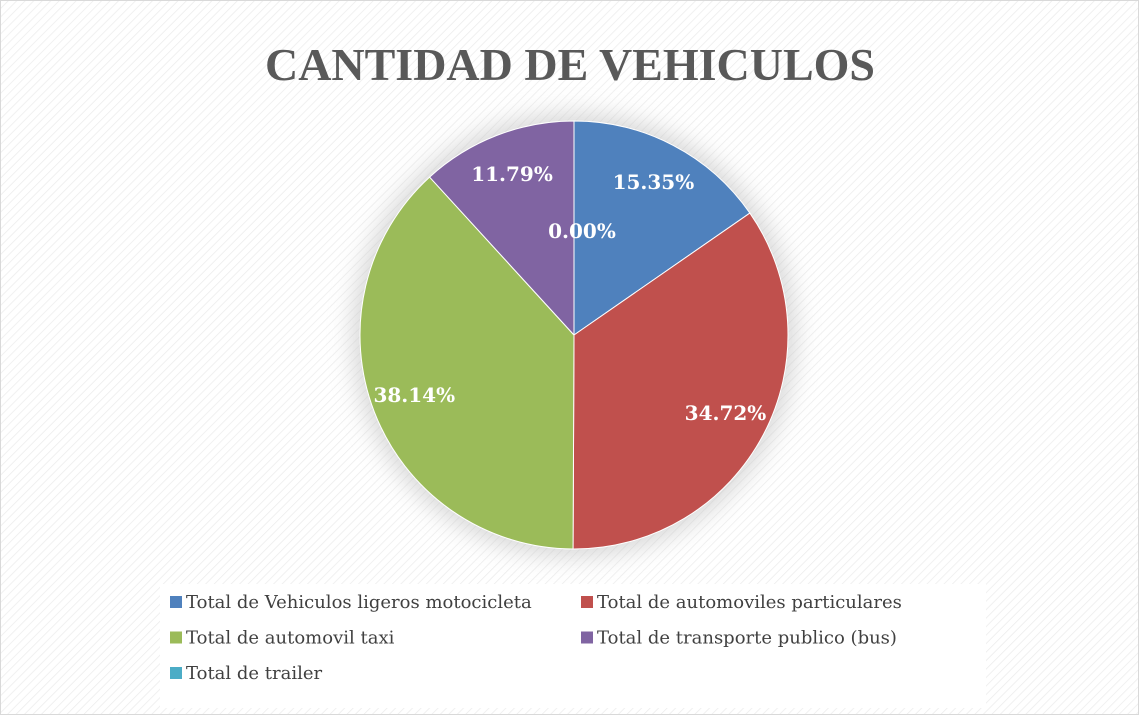 The height and width of the screenshot is (715, 1139). What do you see at coordinates (582, 231) in the screenshot?
I see `slice-label: 0.00%` at bounding box center [582, 231].